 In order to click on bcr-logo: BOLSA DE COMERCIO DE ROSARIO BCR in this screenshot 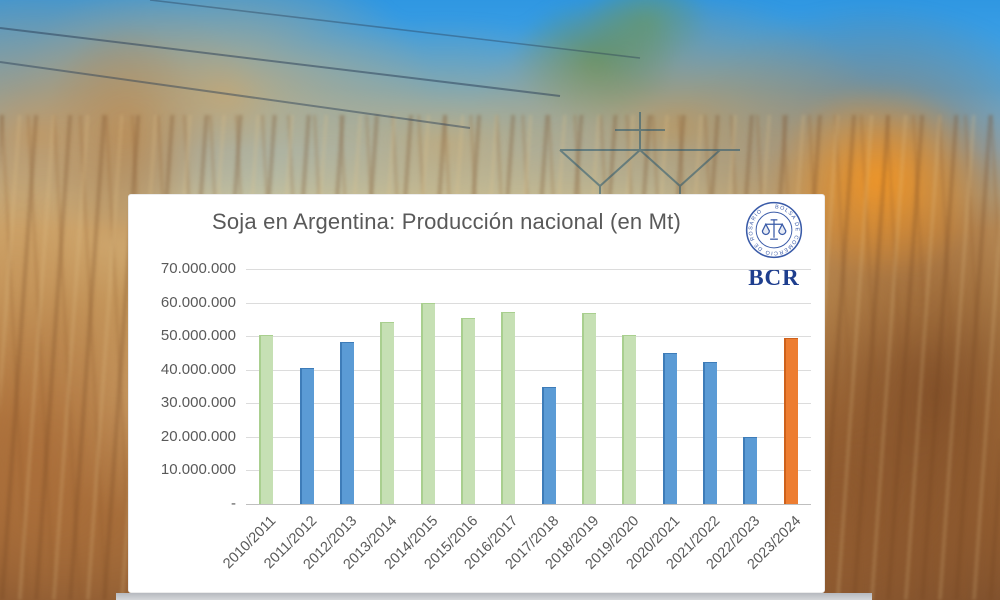, I will do `click(774, 246)`.